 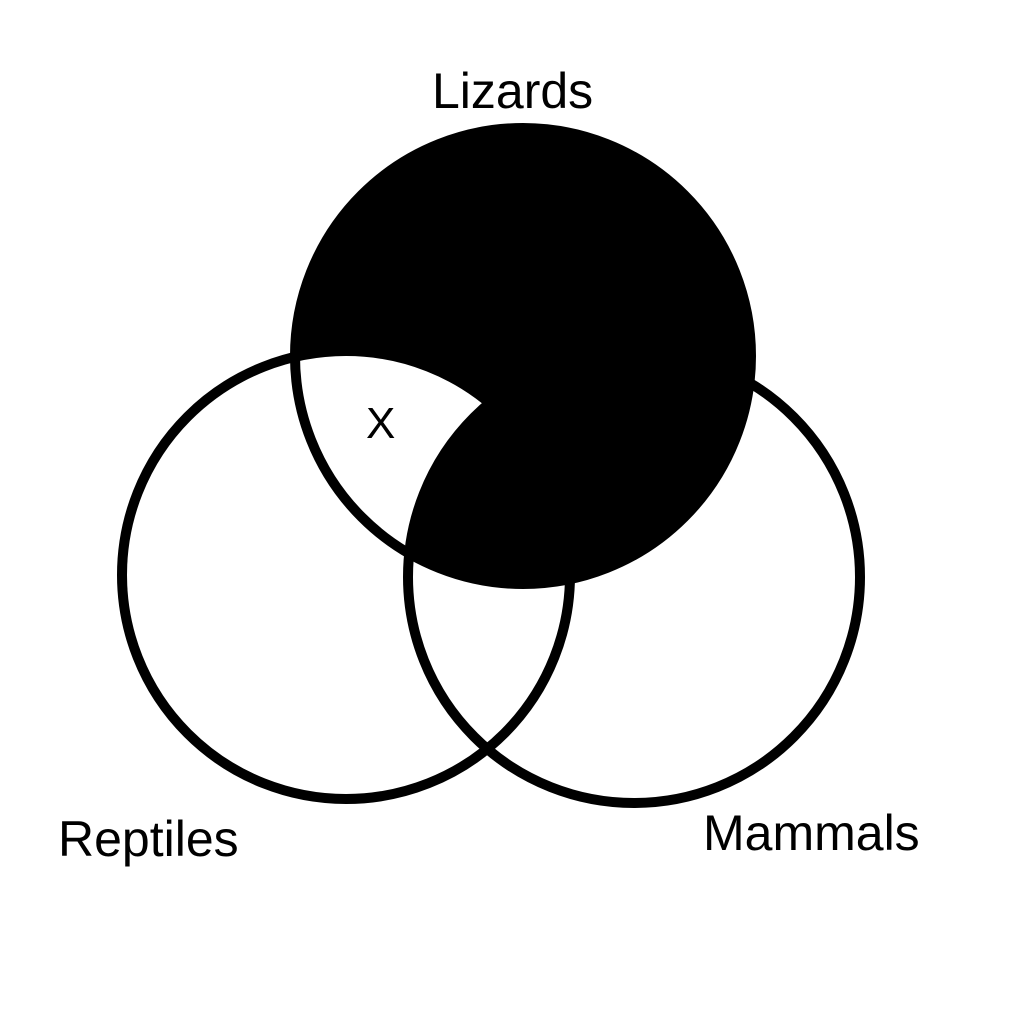 What do you see at coordinates (513, 91) in the screenshot?
I see `label-lizards: Lizards` at bounding box center [513, 91].